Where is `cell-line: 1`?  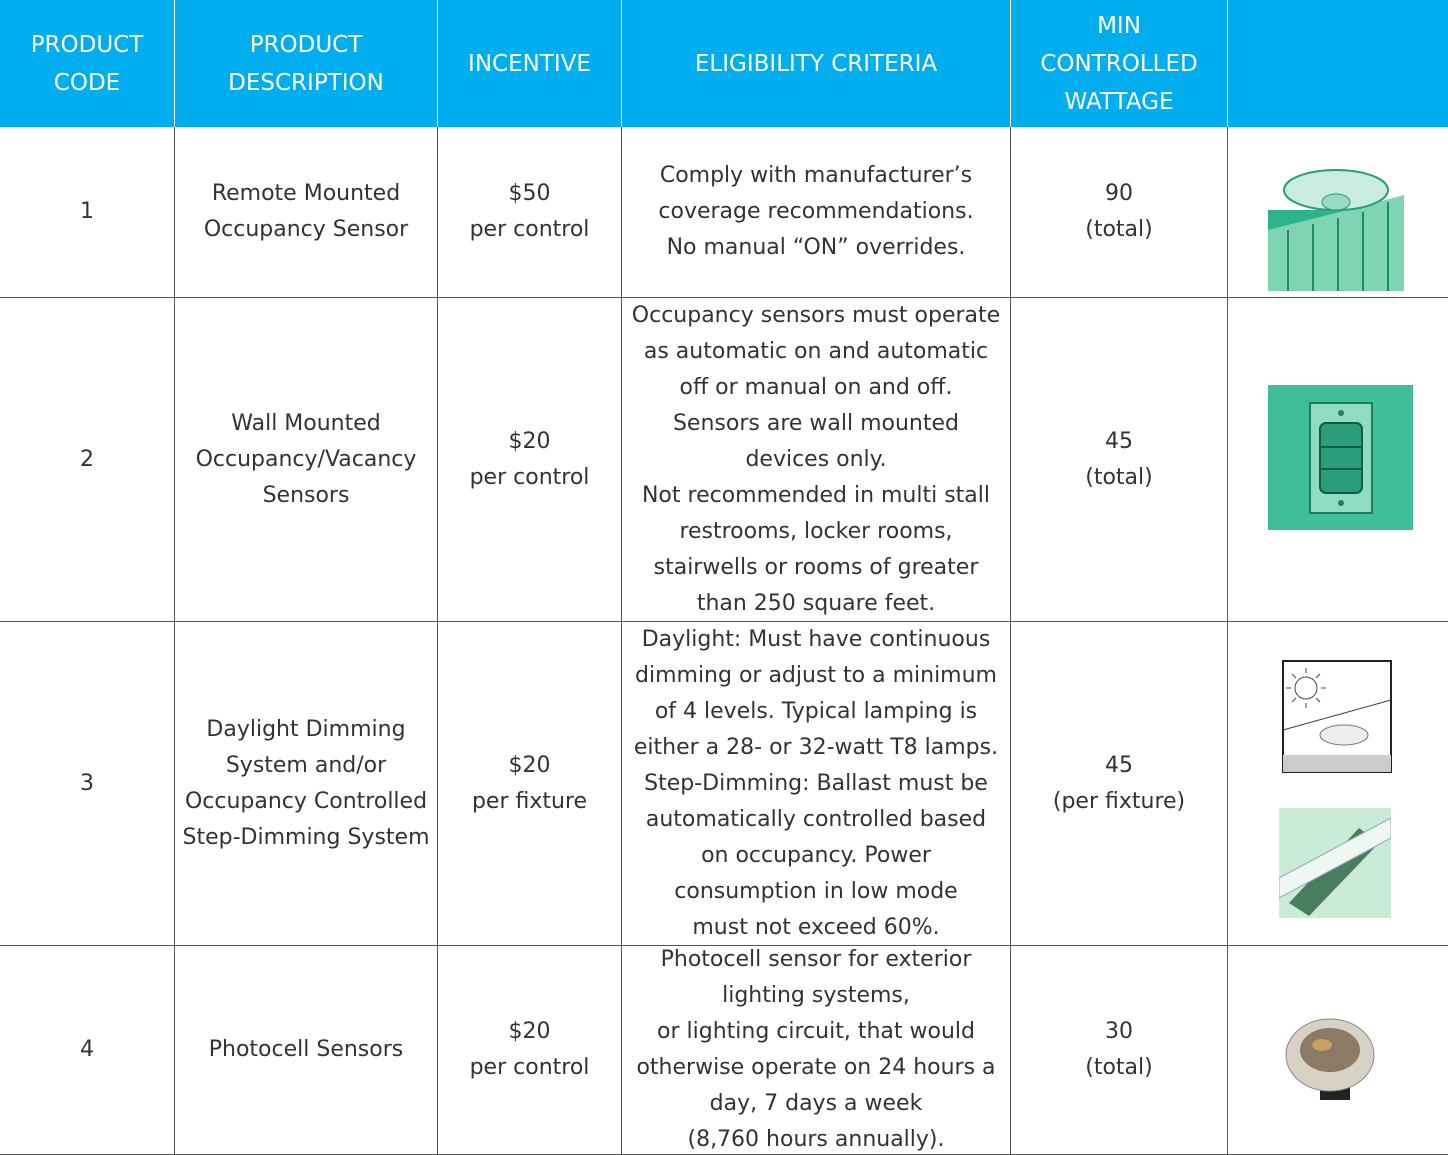
cell-line: 1 is located at coordinates (87, 211).